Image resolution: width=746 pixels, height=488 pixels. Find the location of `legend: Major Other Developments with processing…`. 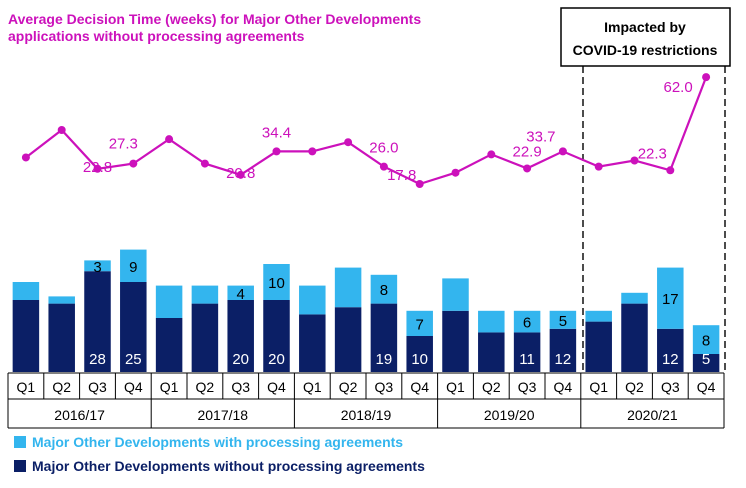

legend: Major Other Developments with processing… is located at coordinates (219, 454).